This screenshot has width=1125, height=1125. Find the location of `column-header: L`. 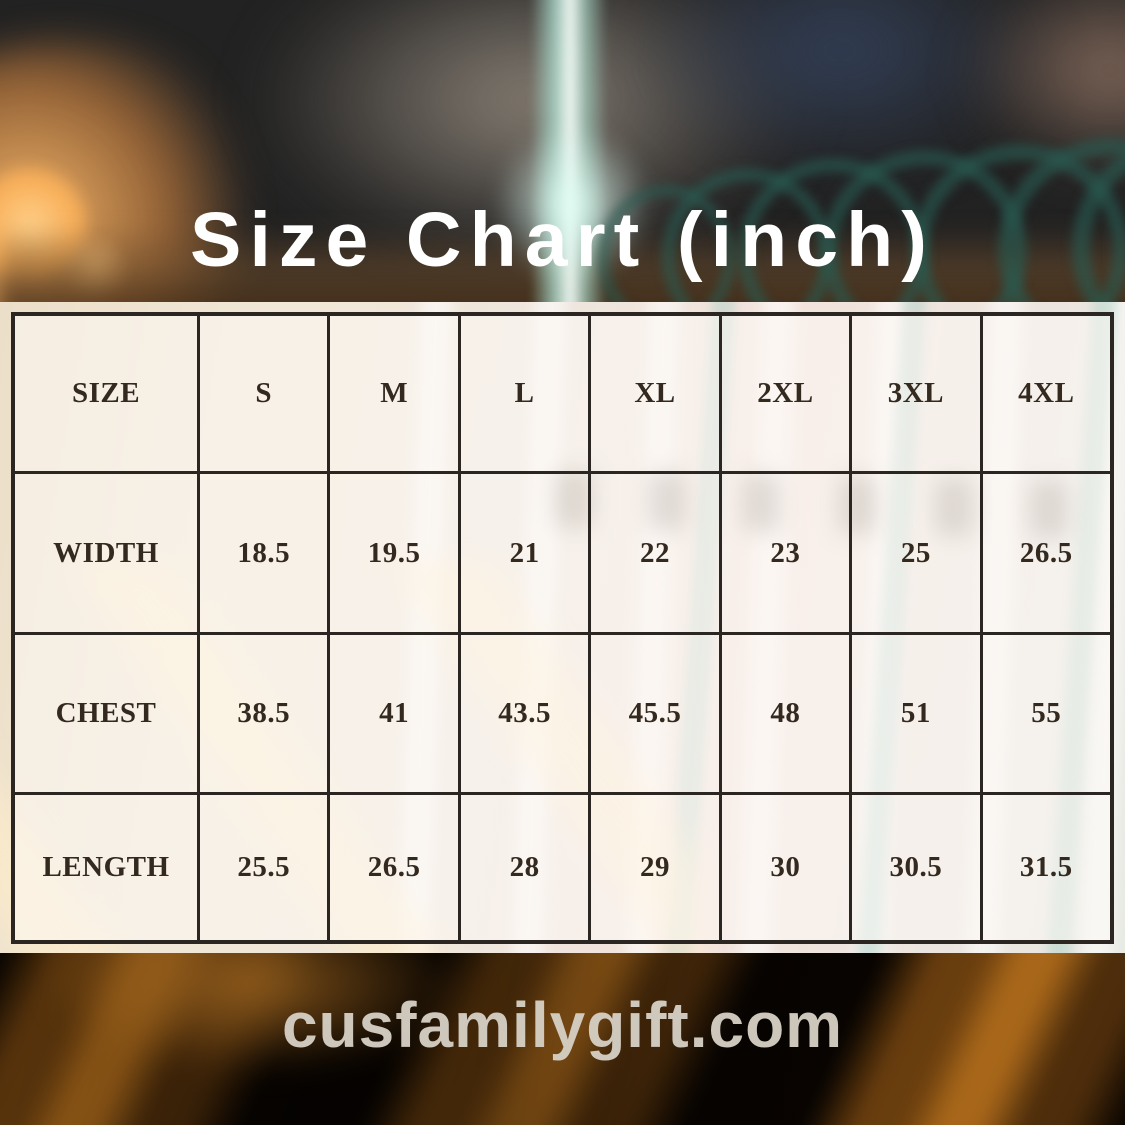

column-header: L is located at coordinates (522, 393).